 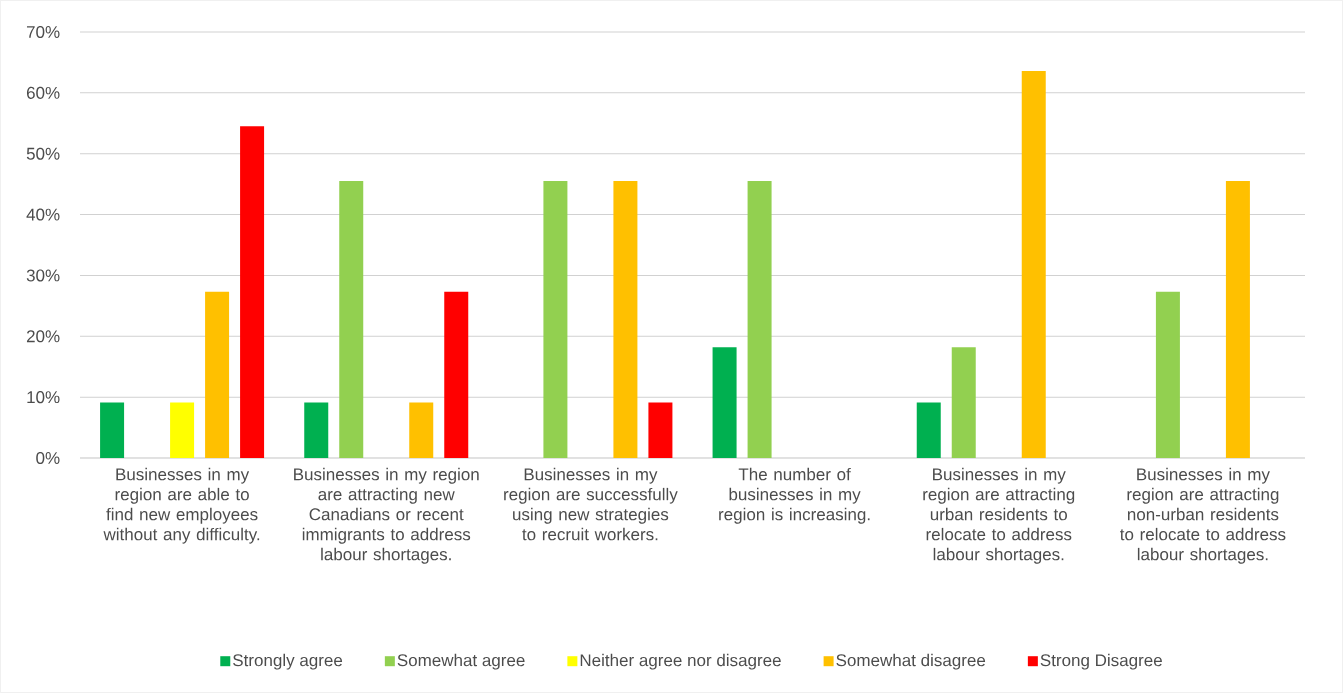 What do you see at coordinates (43, 32) in the screenshot?
I see `y-tick-label: 70%` at bounding box center [43, 32].